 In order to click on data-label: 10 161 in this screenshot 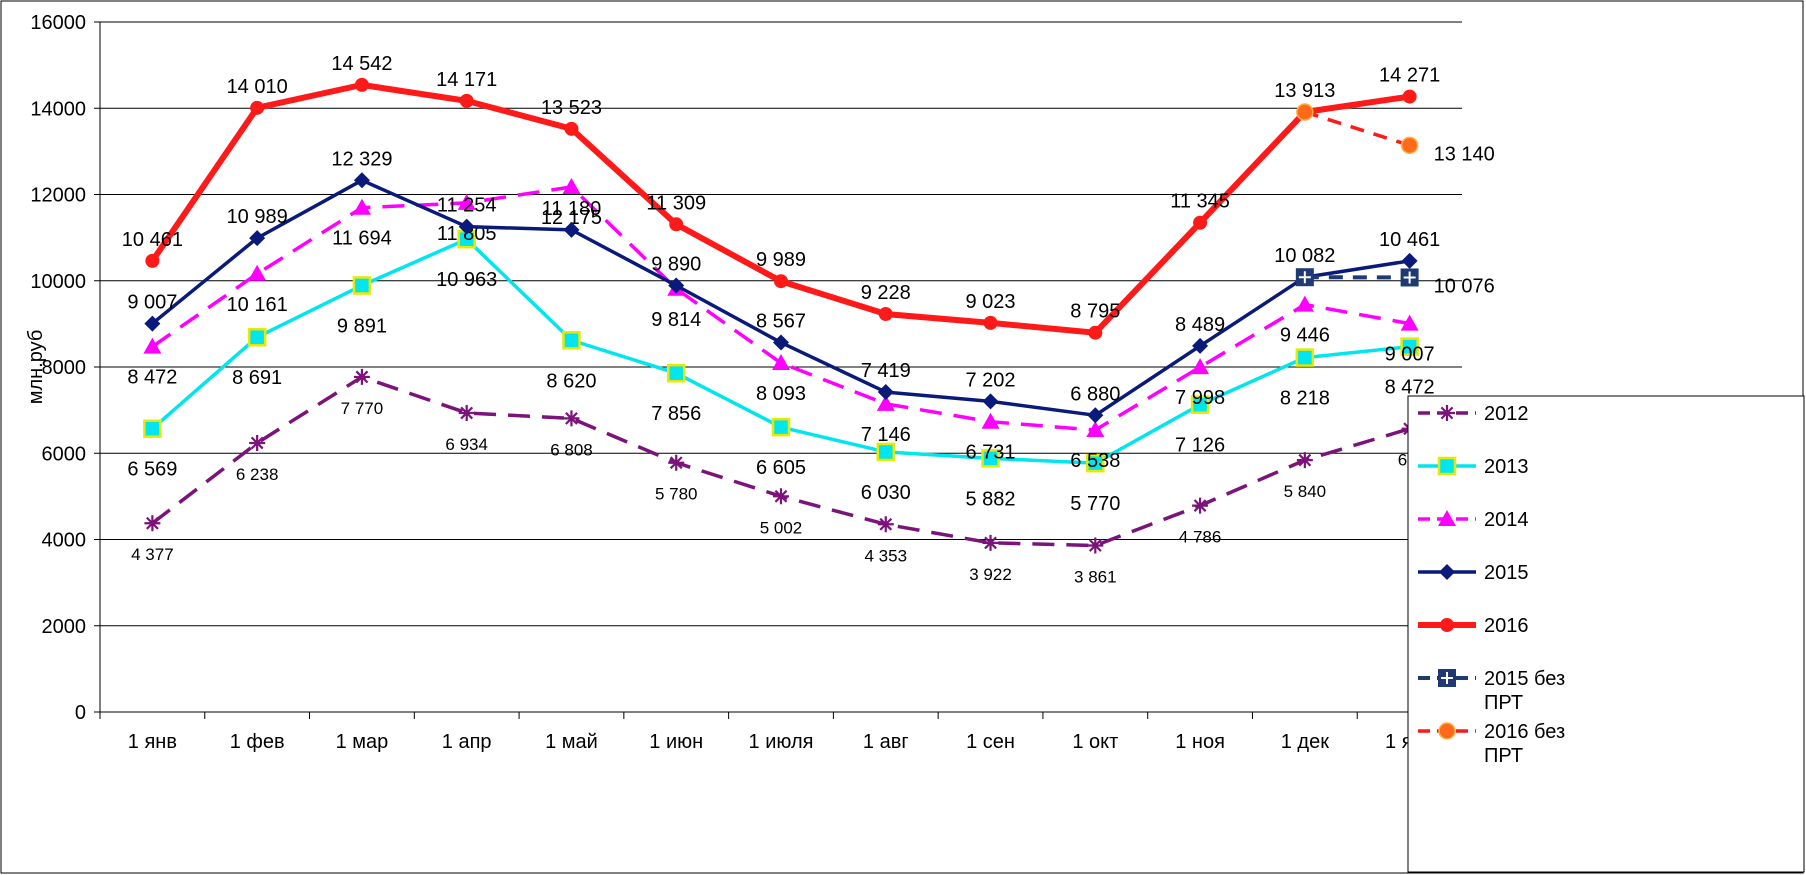, I will do `click(257, 305)`.